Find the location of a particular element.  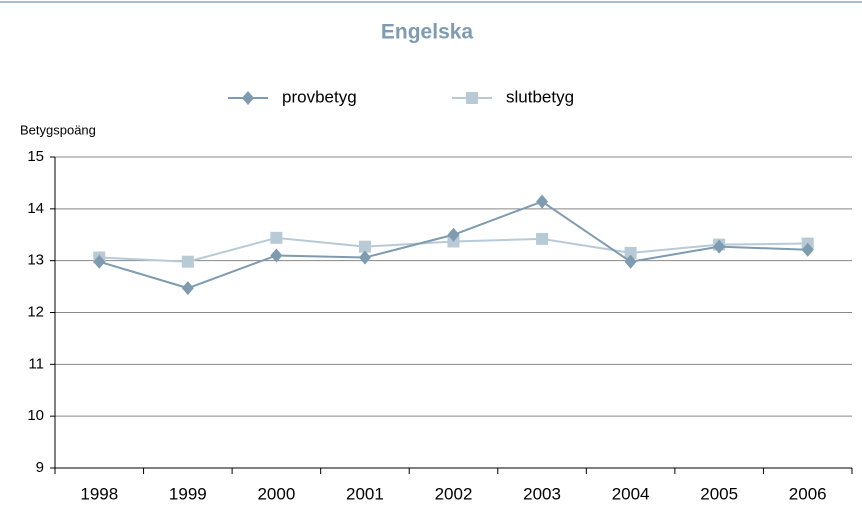

x-tick-label: 2005 is located at coordinates (719, 493).